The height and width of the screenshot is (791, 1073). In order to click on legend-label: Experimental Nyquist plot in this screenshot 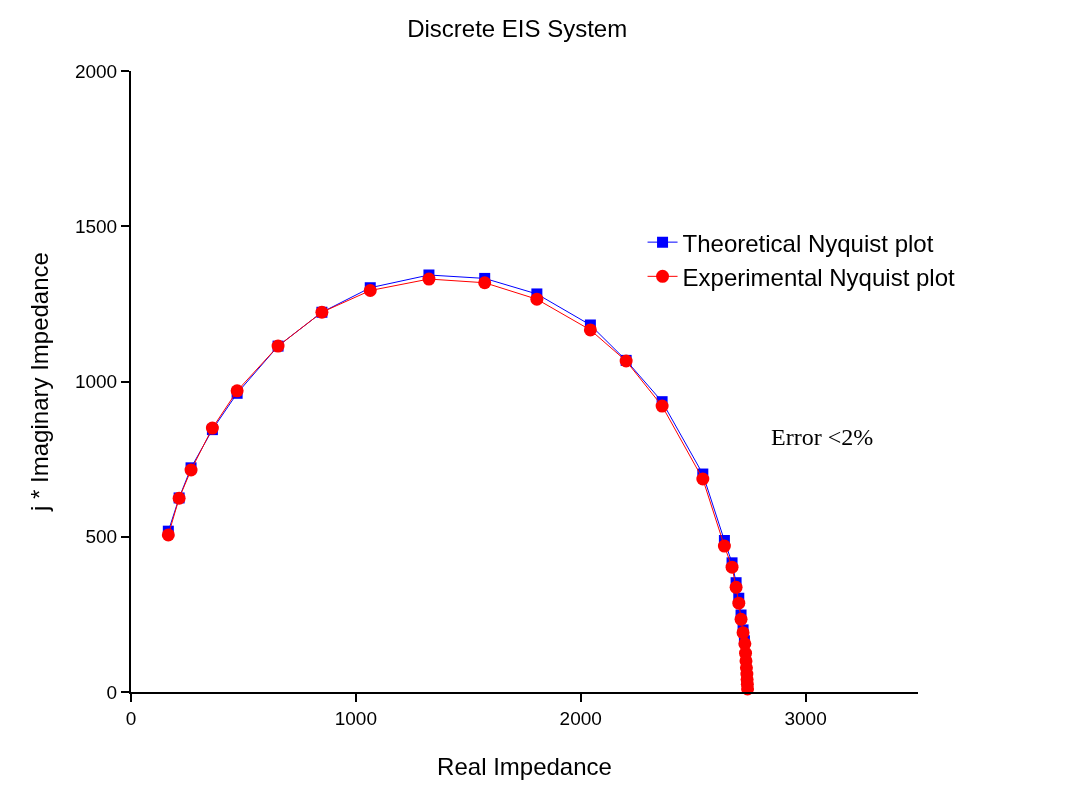, I will do `click(818, 277)`.